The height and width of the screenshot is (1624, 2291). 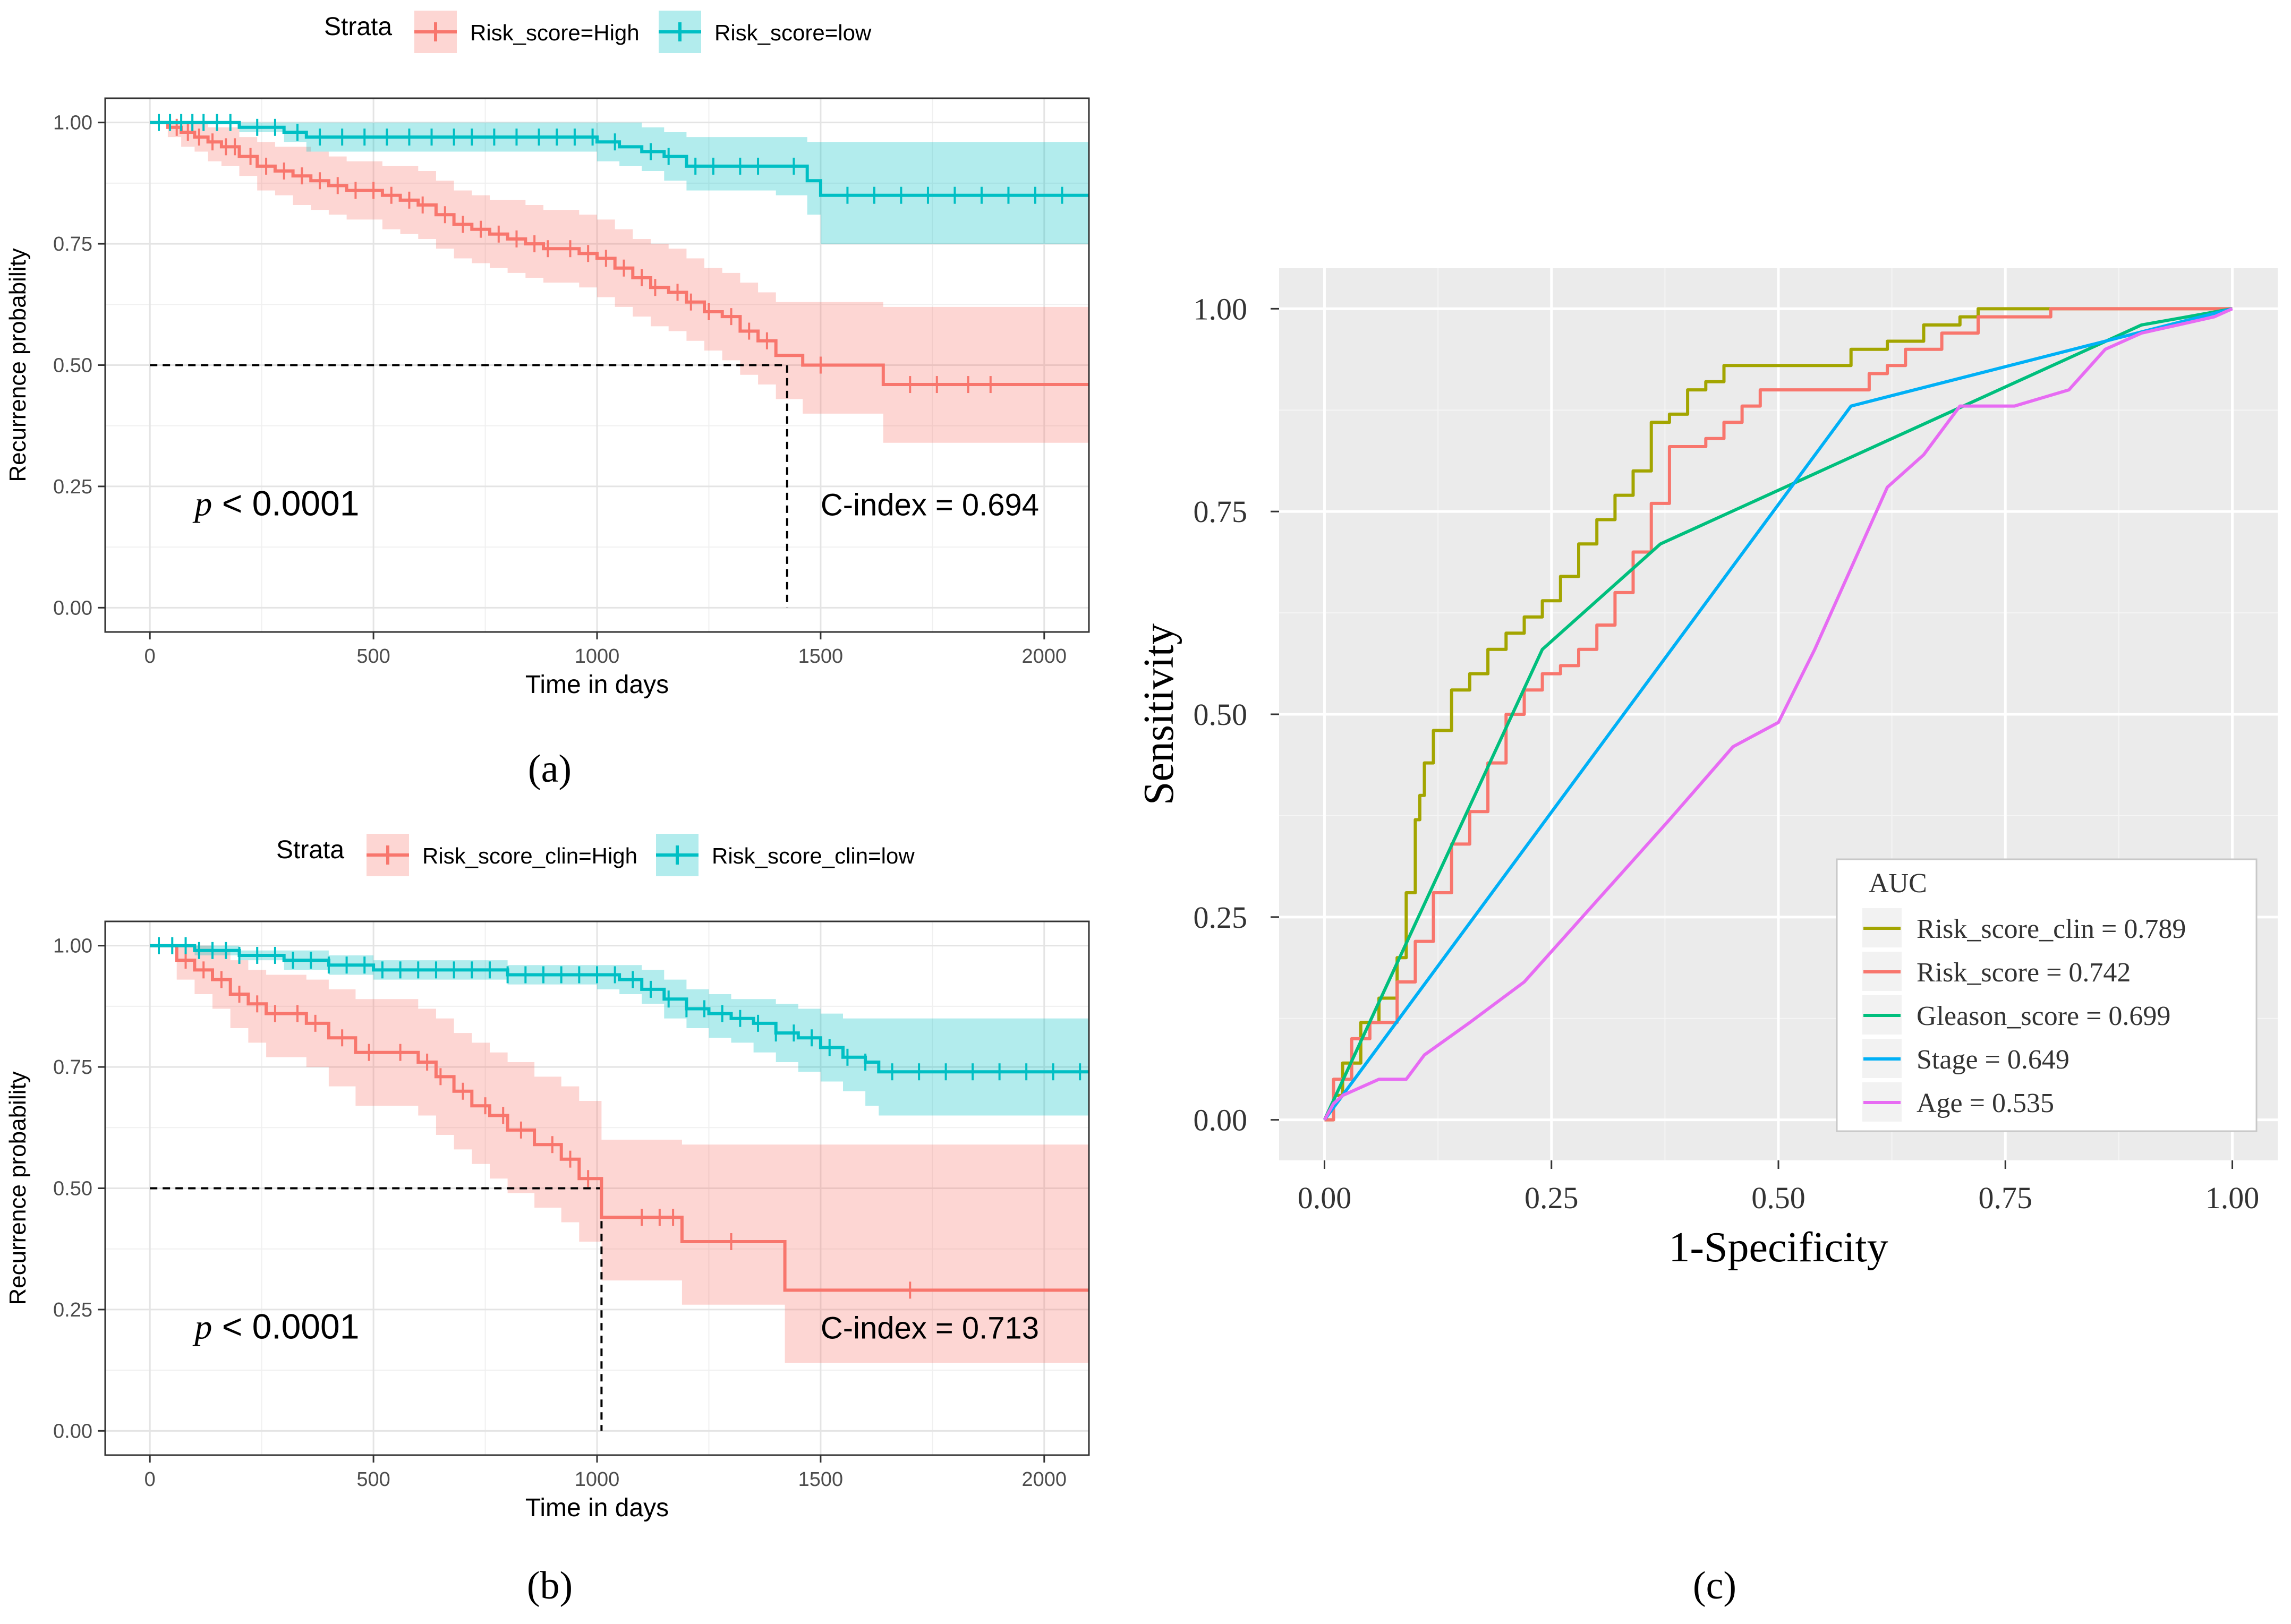 I want to click on legend-entry-0: Risk_score=High, so click(x=555, y=32).